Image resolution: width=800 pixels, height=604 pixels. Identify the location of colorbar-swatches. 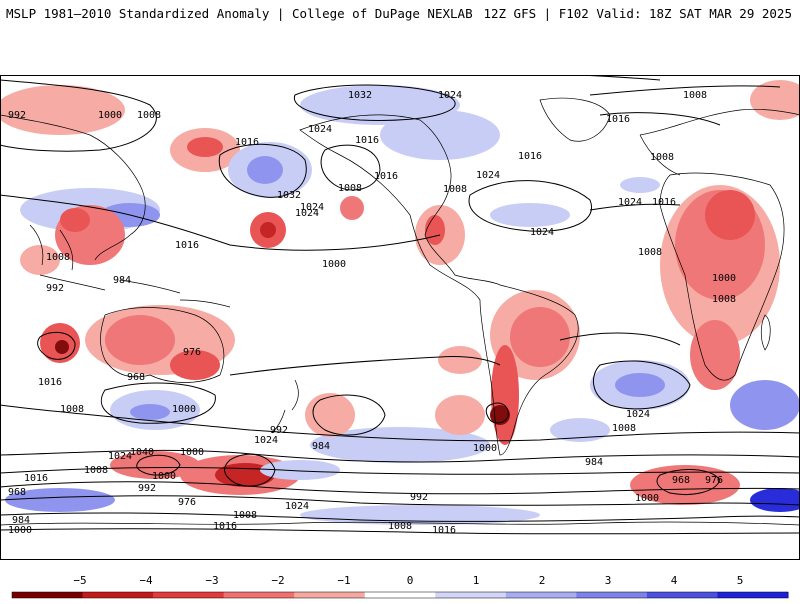
(400, 595).